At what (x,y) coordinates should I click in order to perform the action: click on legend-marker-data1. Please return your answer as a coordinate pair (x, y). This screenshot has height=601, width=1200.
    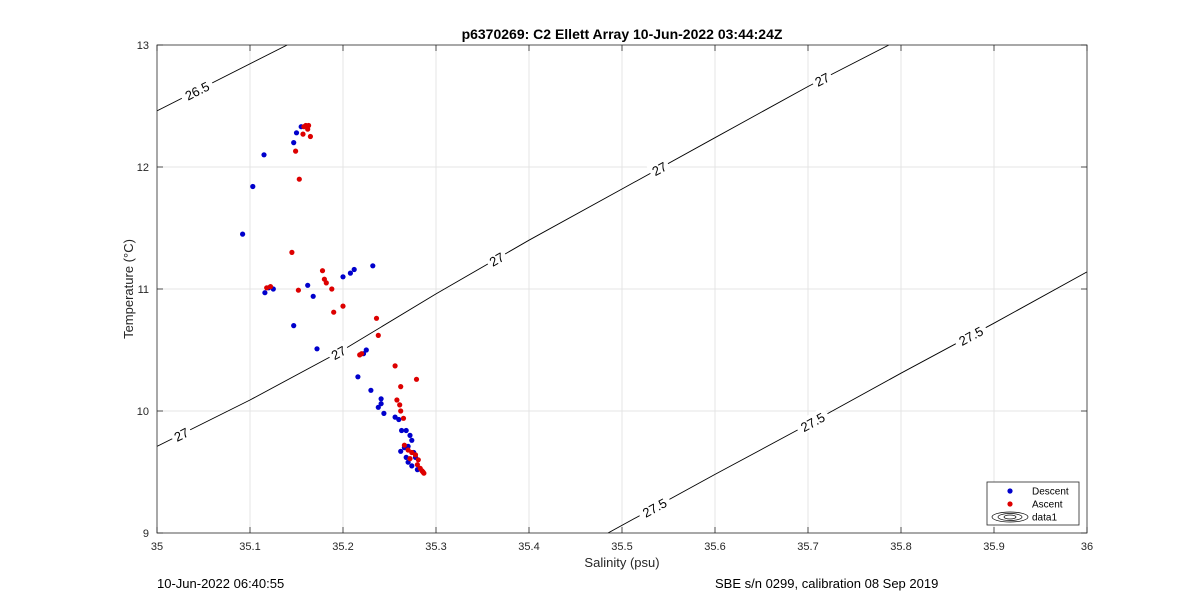
    Looking at the image, I should click on (1010, 517).